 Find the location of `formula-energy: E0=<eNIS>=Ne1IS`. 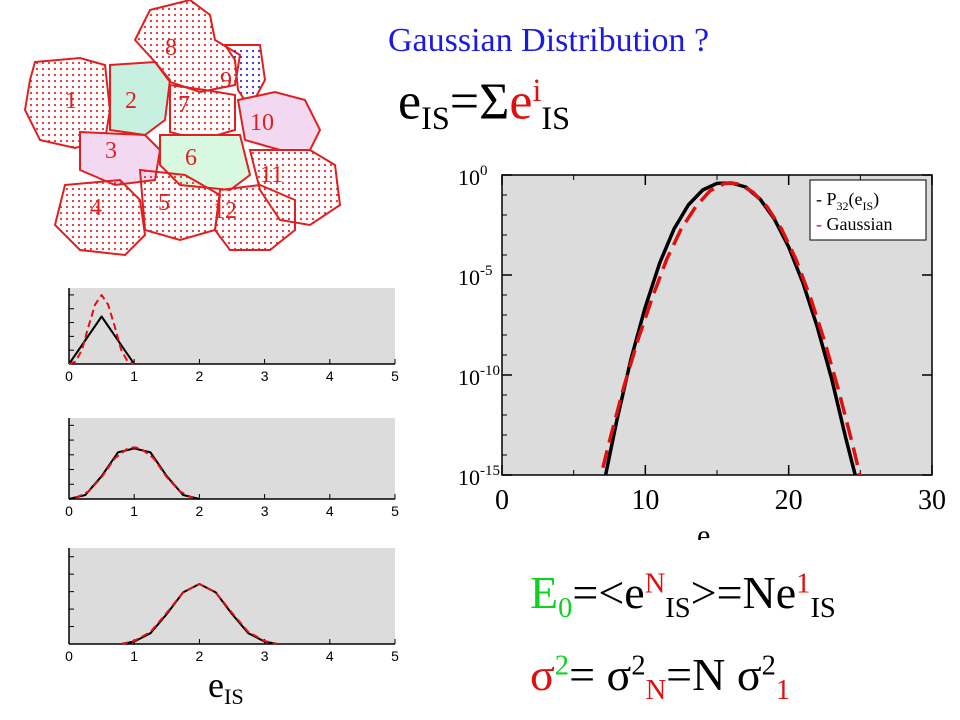

formula-energy: E0=<eNIS>=Ne1IS is located at coordinates (683, 595).